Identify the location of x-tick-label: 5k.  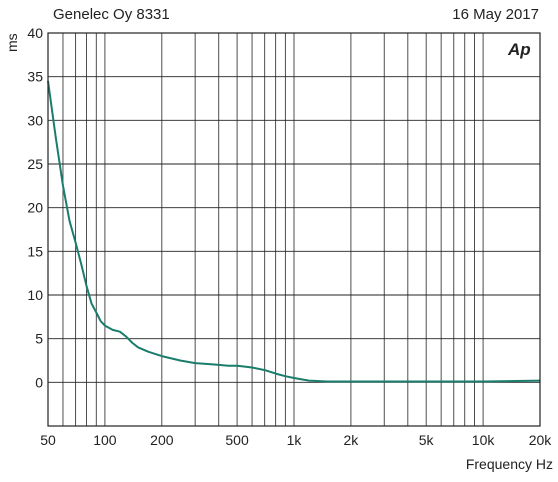
(427, 440).